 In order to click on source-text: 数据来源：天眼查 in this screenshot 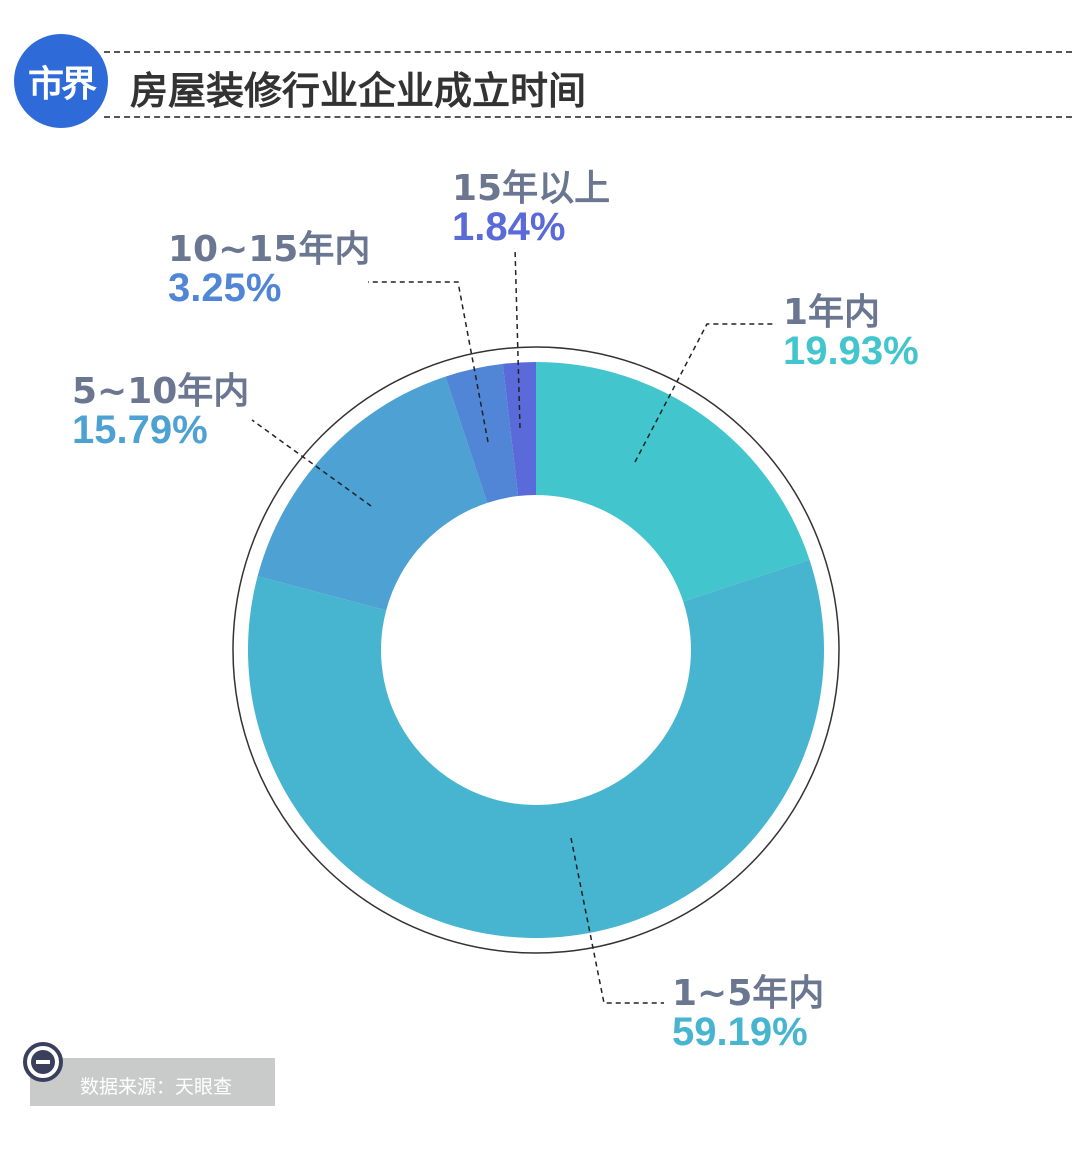, I will do `click(156, 1087)`.